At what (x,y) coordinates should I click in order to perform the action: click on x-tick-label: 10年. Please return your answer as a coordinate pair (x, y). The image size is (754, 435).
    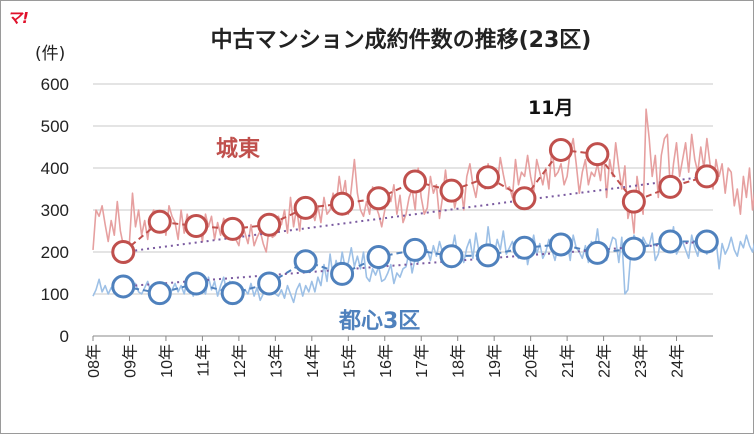
    Looking at the image, I should click on (167, 361).